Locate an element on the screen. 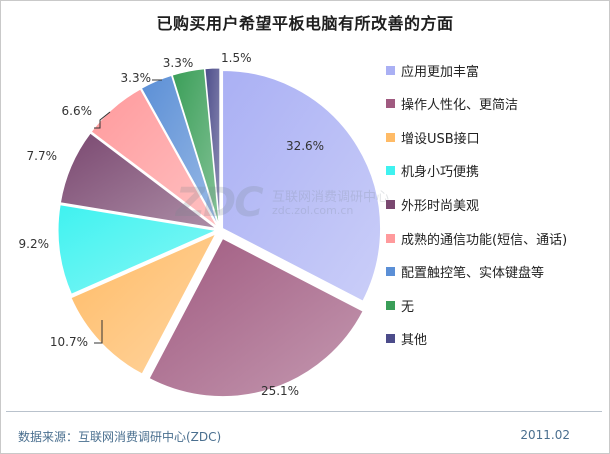 The height and width of the screenshot is (454, 610). slice-value-label: 32.6% is located at coordinates (305, 146).